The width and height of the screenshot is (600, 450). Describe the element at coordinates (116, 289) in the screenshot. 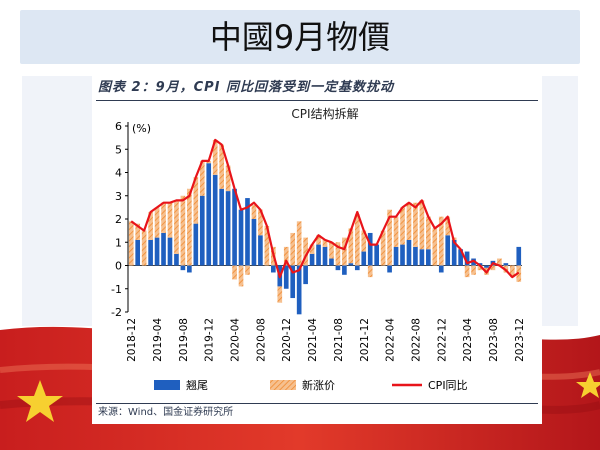

I see `y-tick-label: -1` at that location.